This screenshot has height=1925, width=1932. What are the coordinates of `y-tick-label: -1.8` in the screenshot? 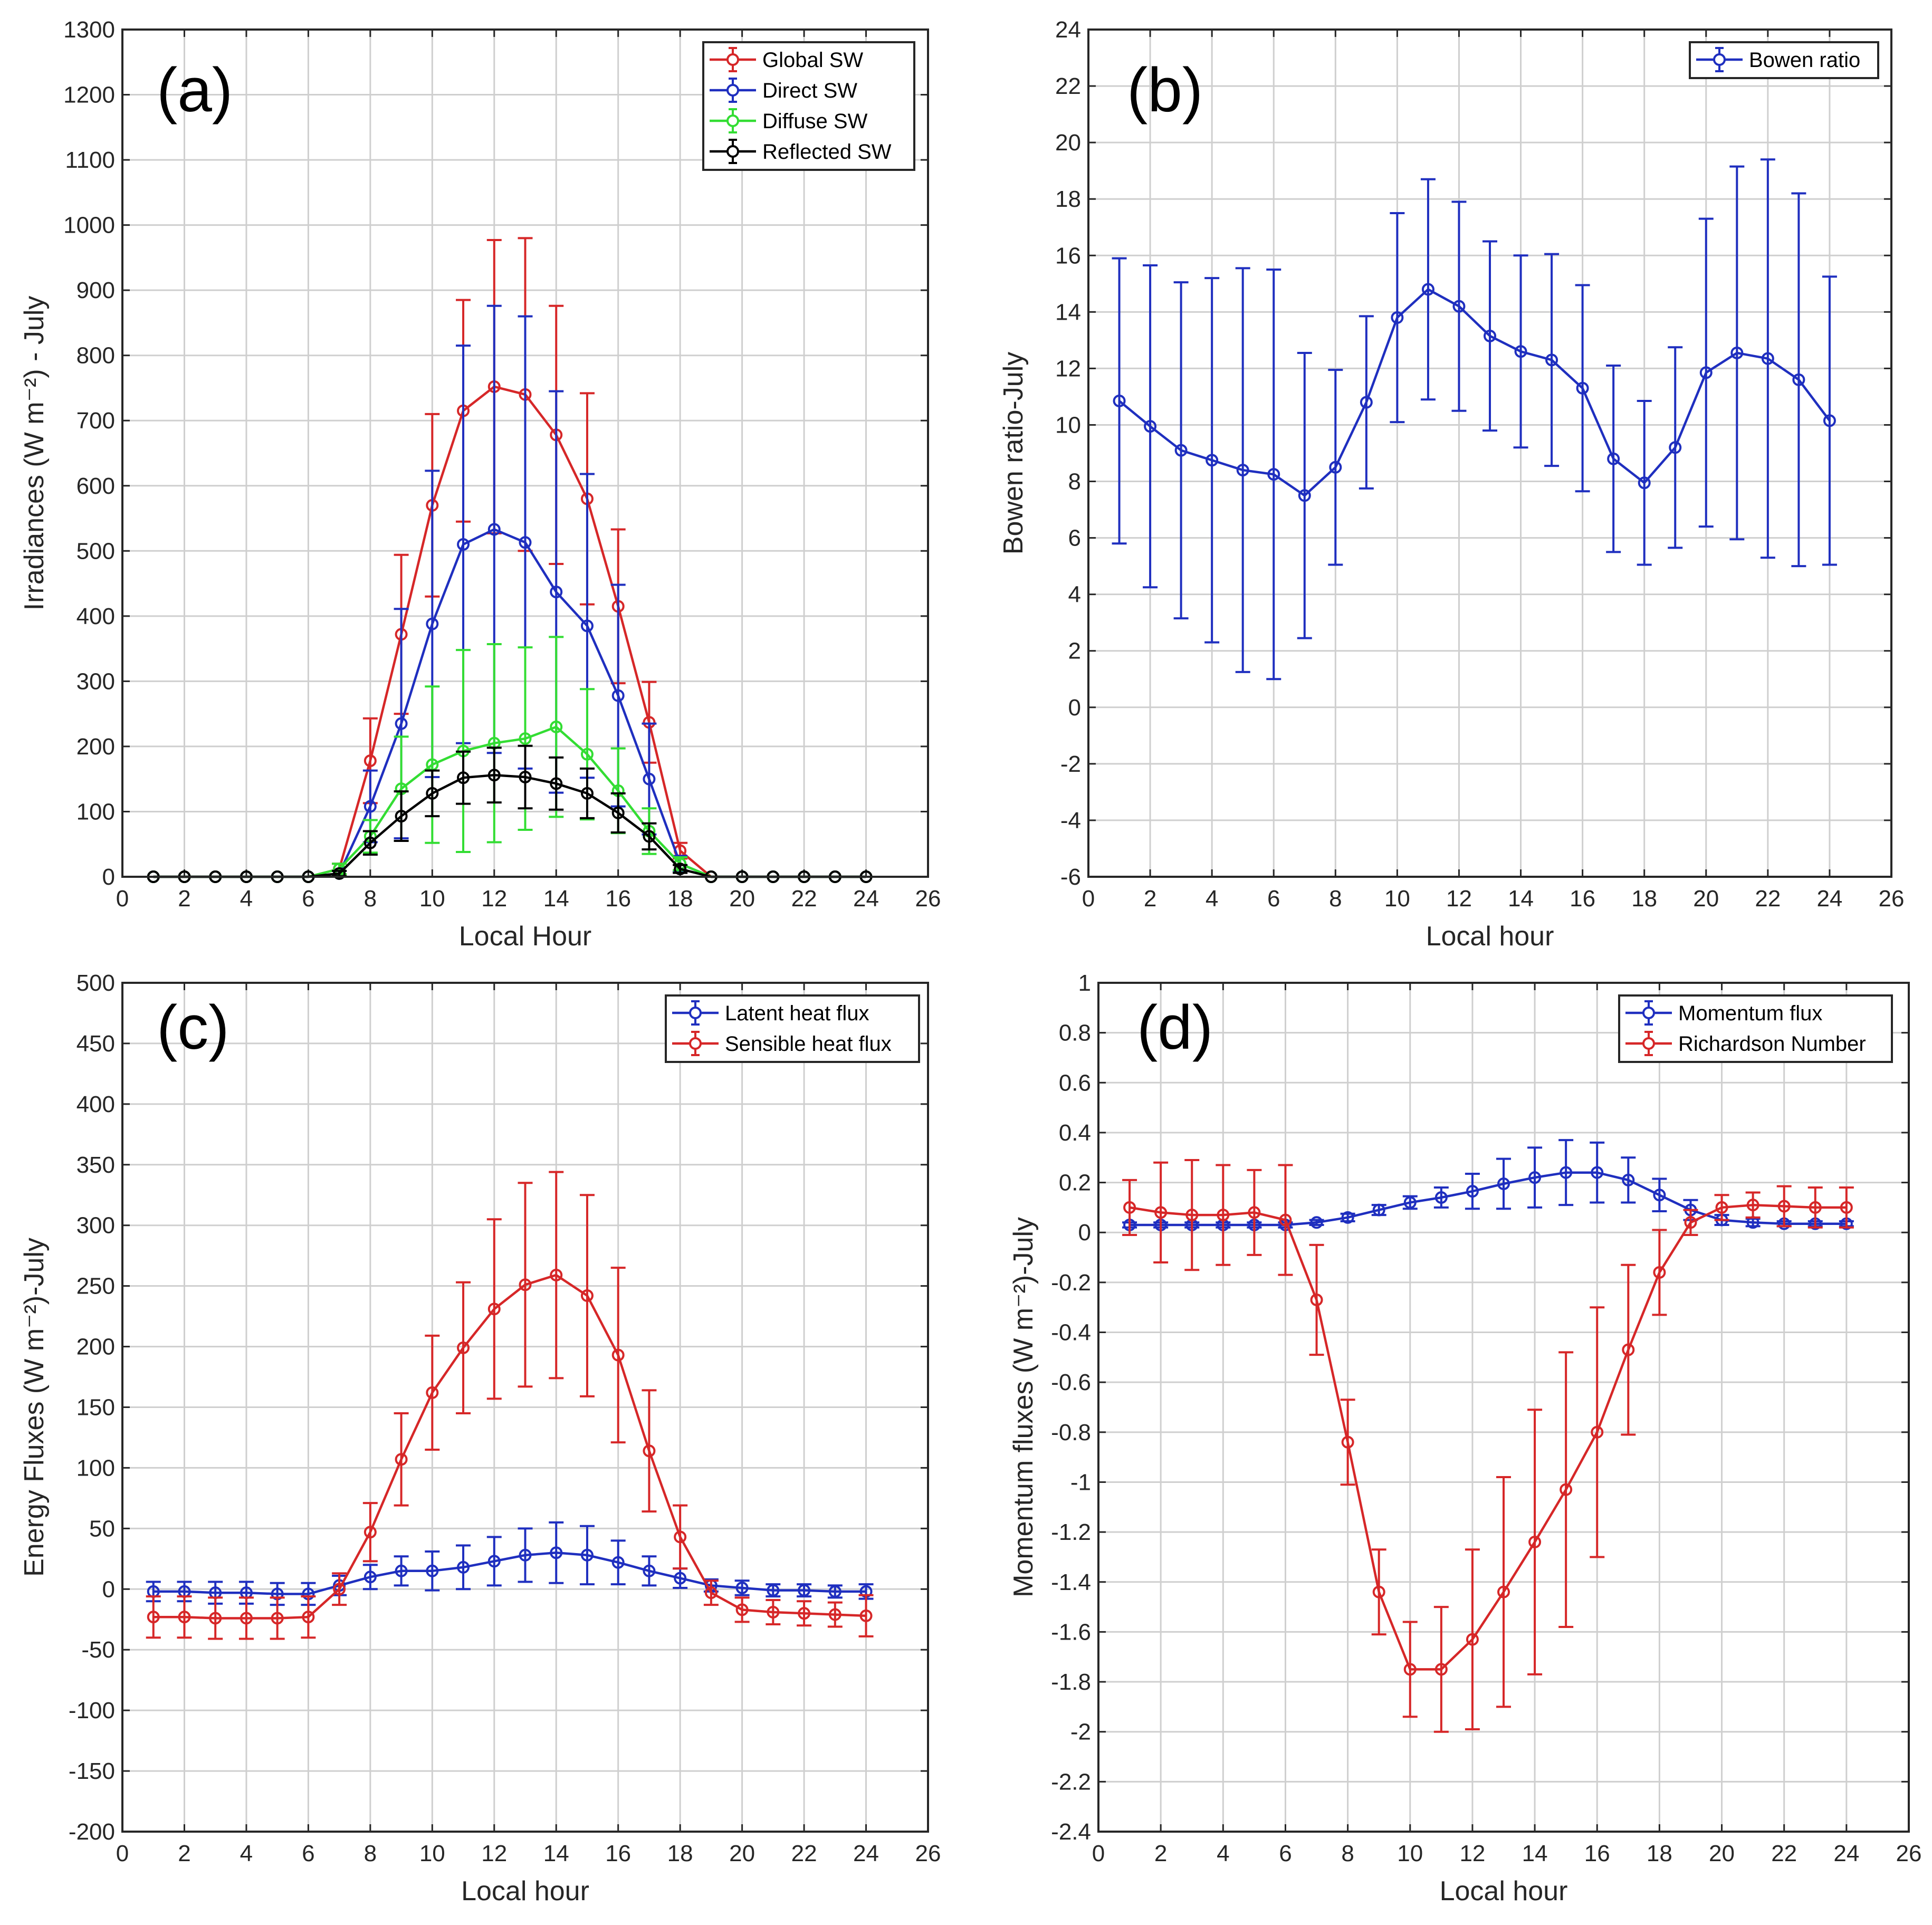 It's located at (1071, 1682).